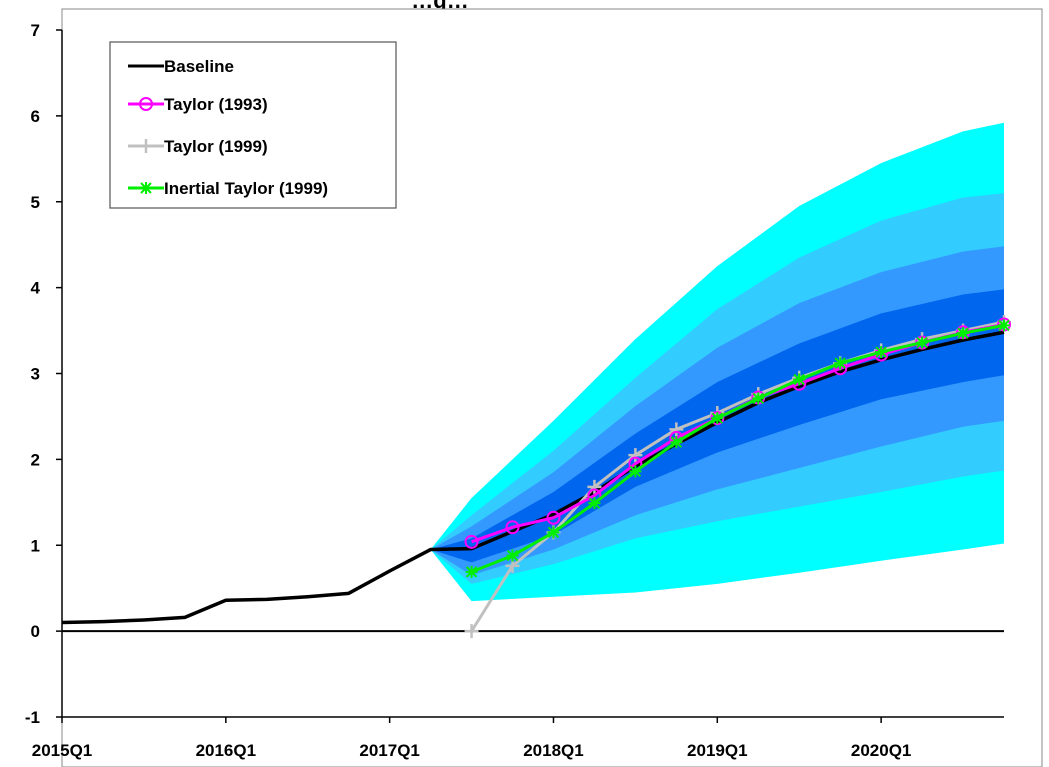  Describe the element at coordinates (35, 202) in the screenshot. I see `y-tick-label: 5` at that location.